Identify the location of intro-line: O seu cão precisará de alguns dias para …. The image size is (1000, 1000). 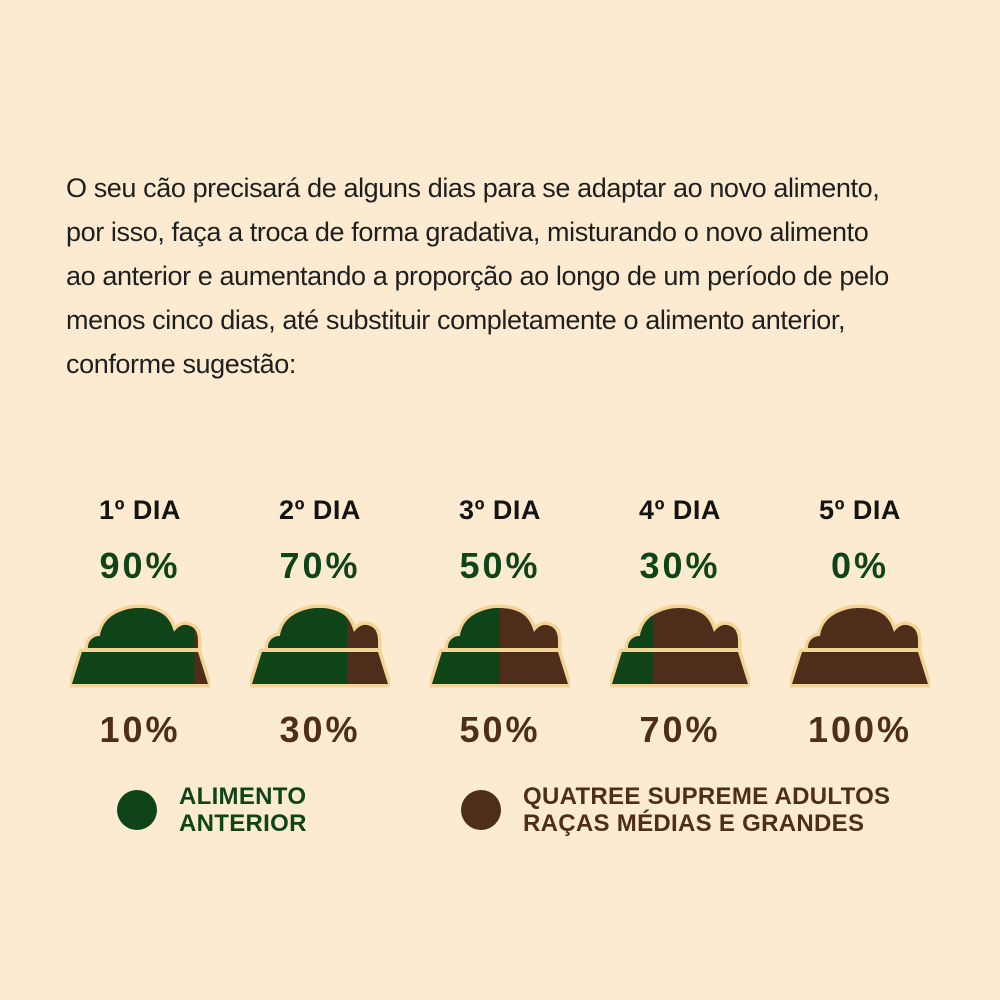
(473, 188).